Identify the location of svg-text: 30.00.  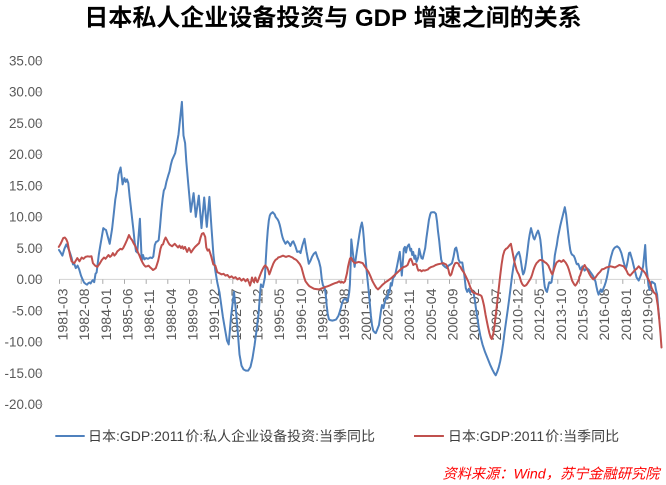
(26, 92).